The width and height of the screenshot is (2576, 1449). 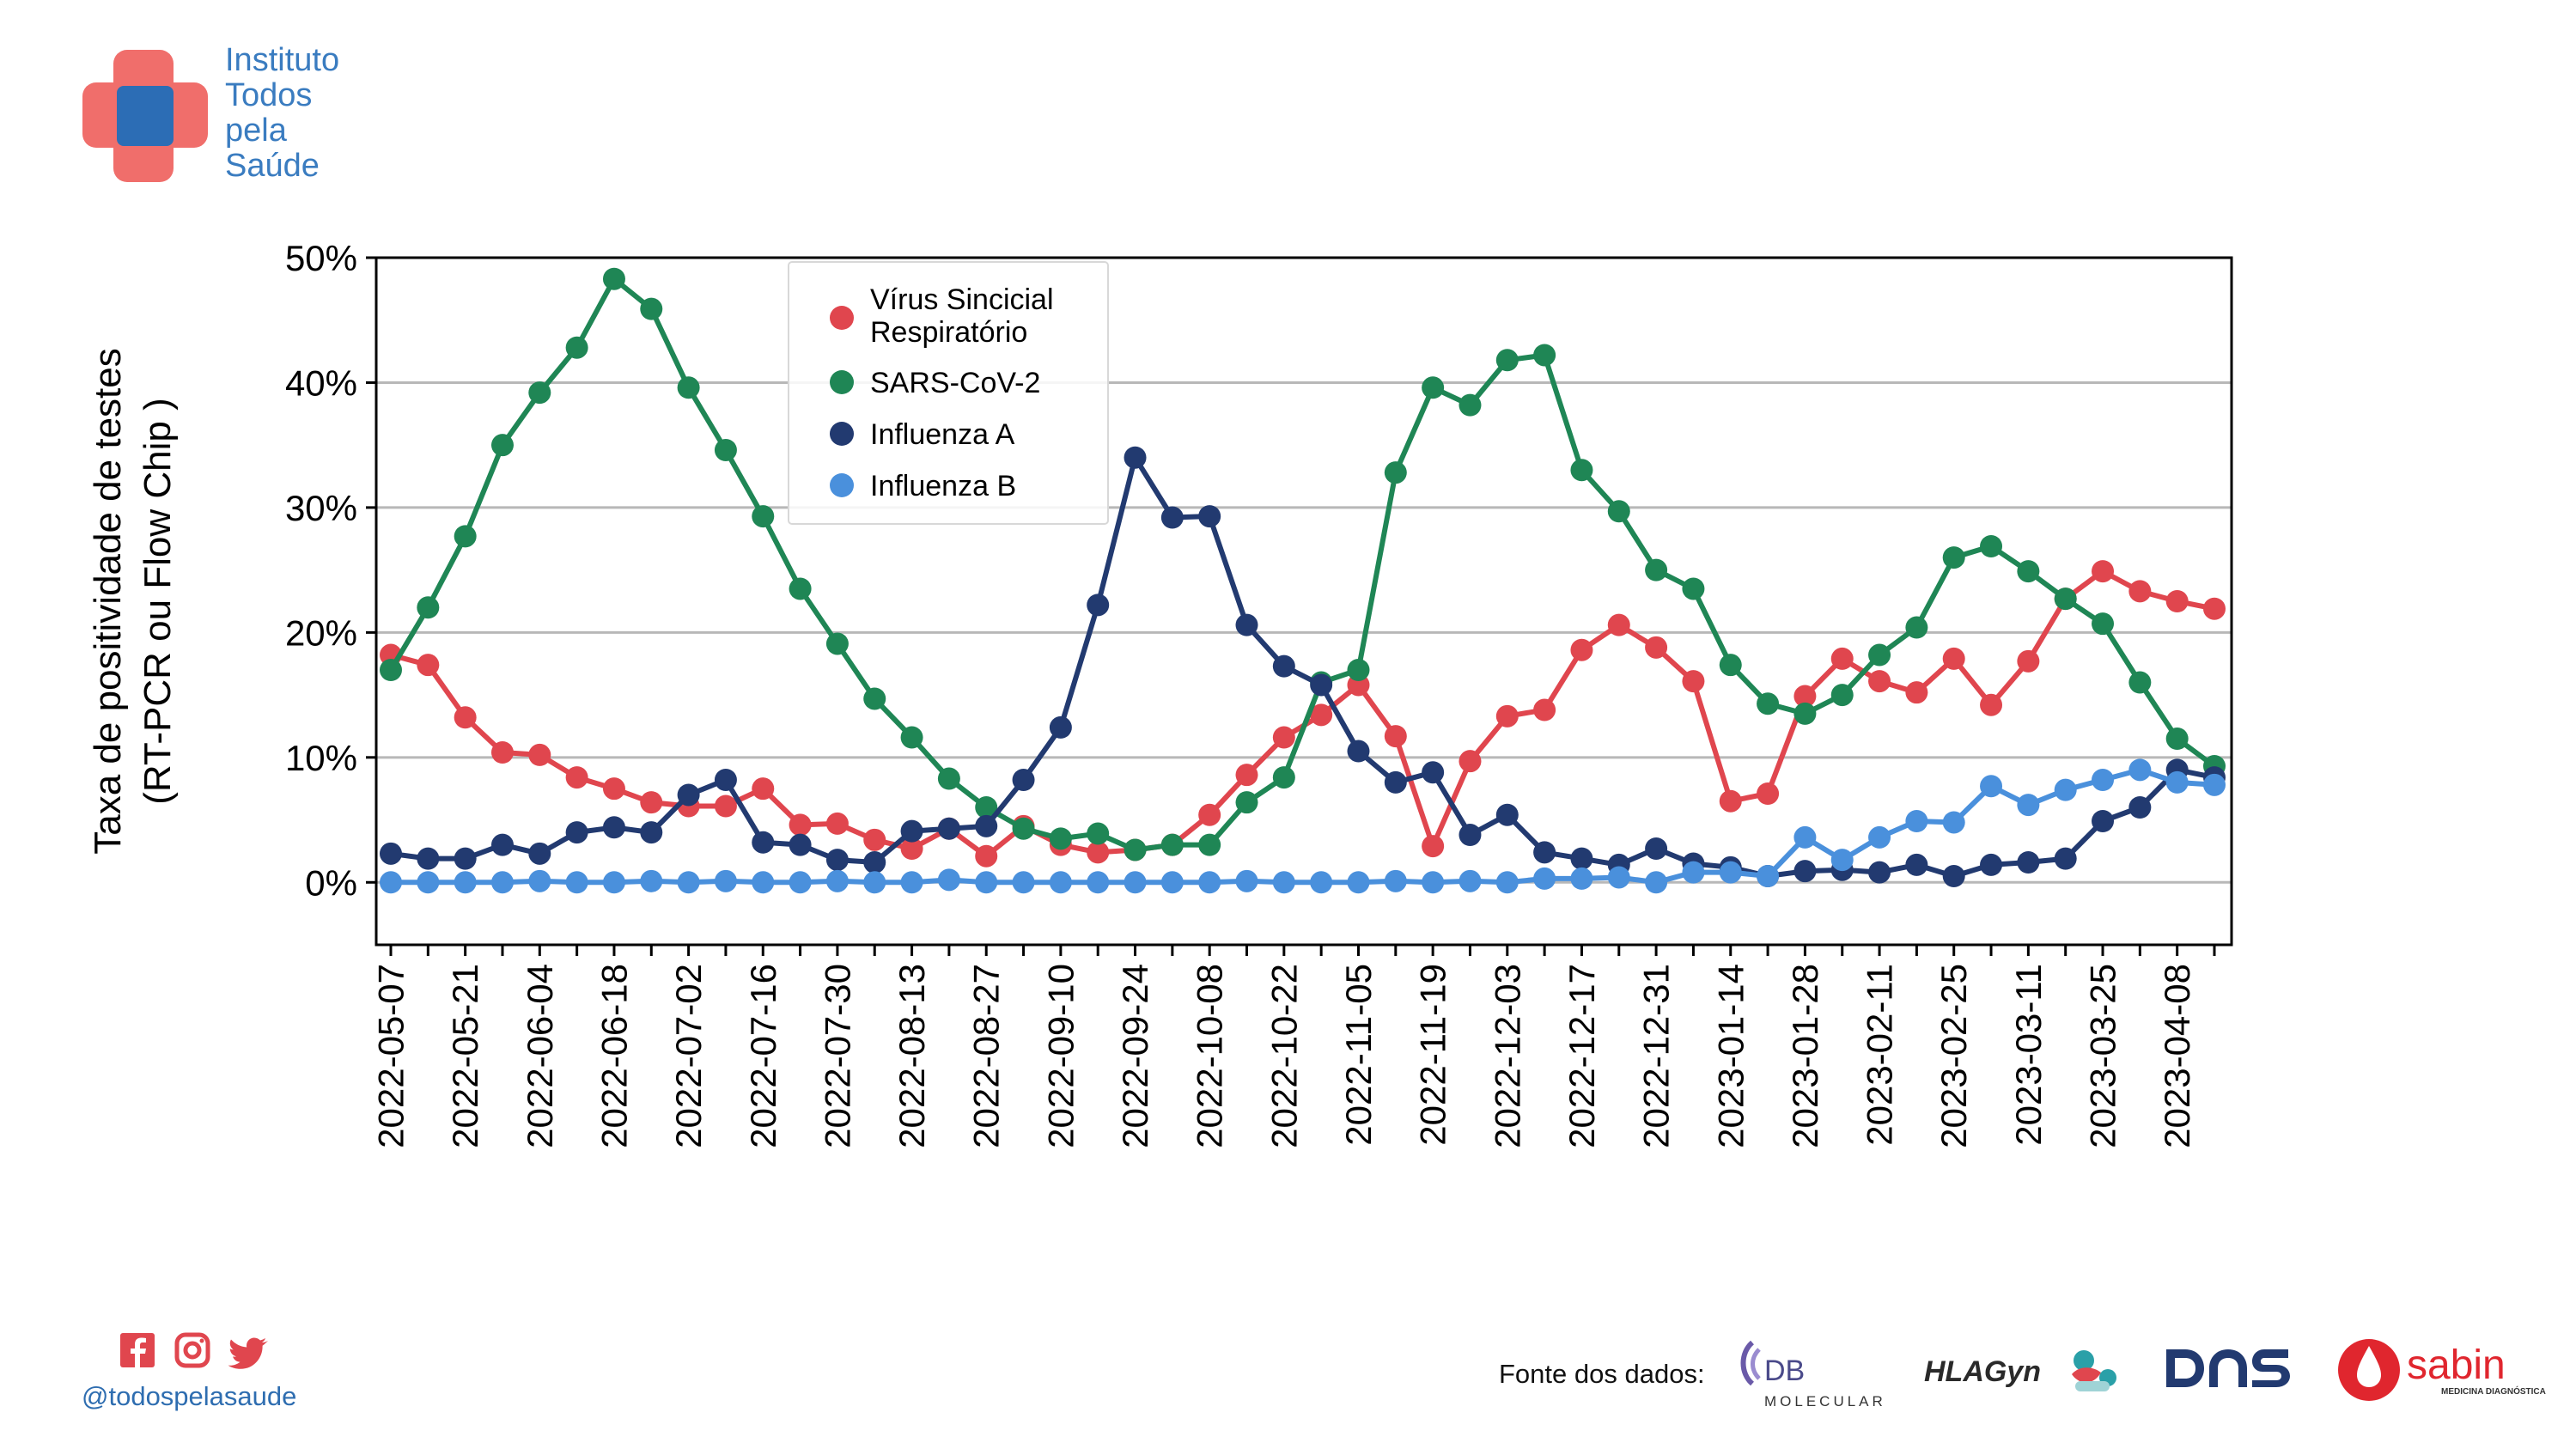 What do you see at coordinates (2442, 1370) in the screenshot?
I see `sabin-logo: sabin MEDICINA DIAGNÓSTICA` at bounding box center [2442, 1370].